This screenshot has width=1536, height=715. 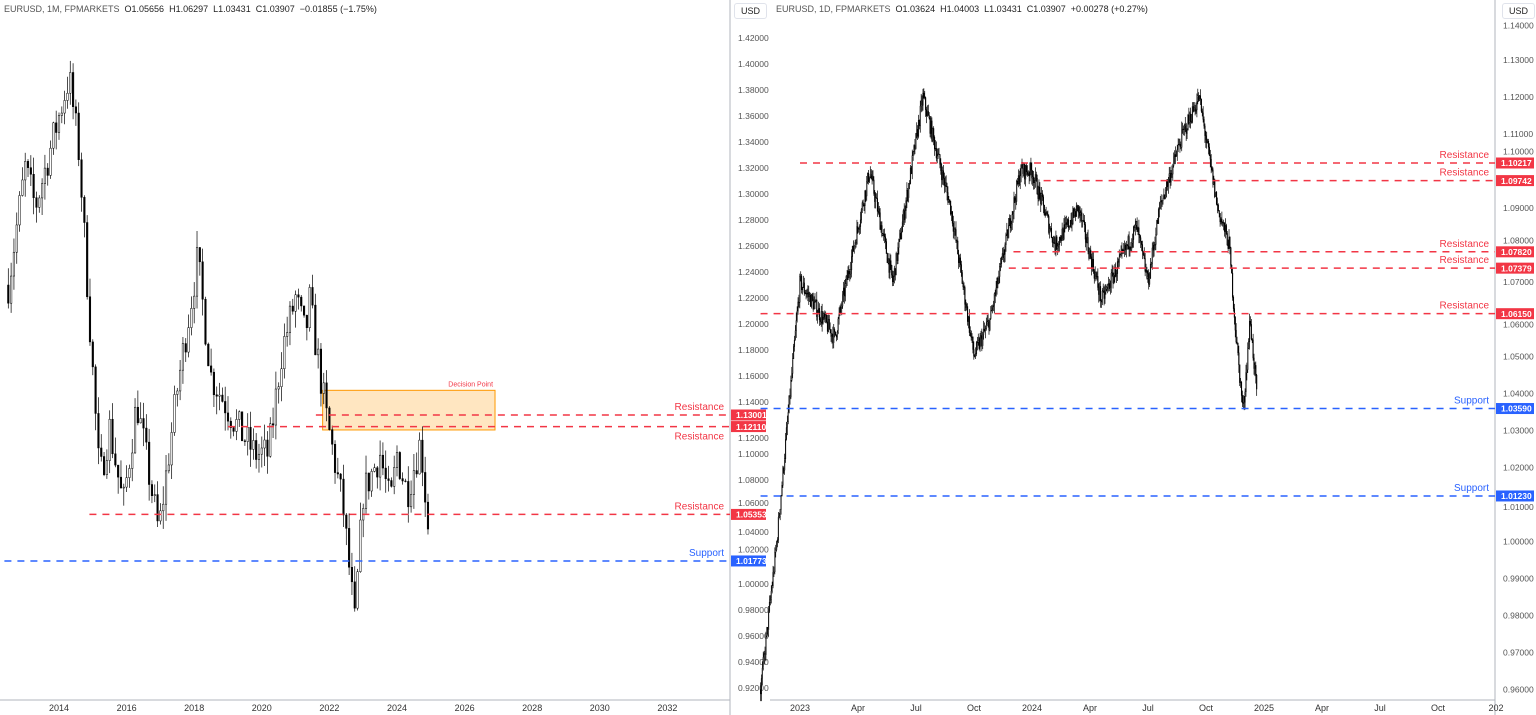 I want to click on close-value: C1.03907, so click(x=275, y=9).